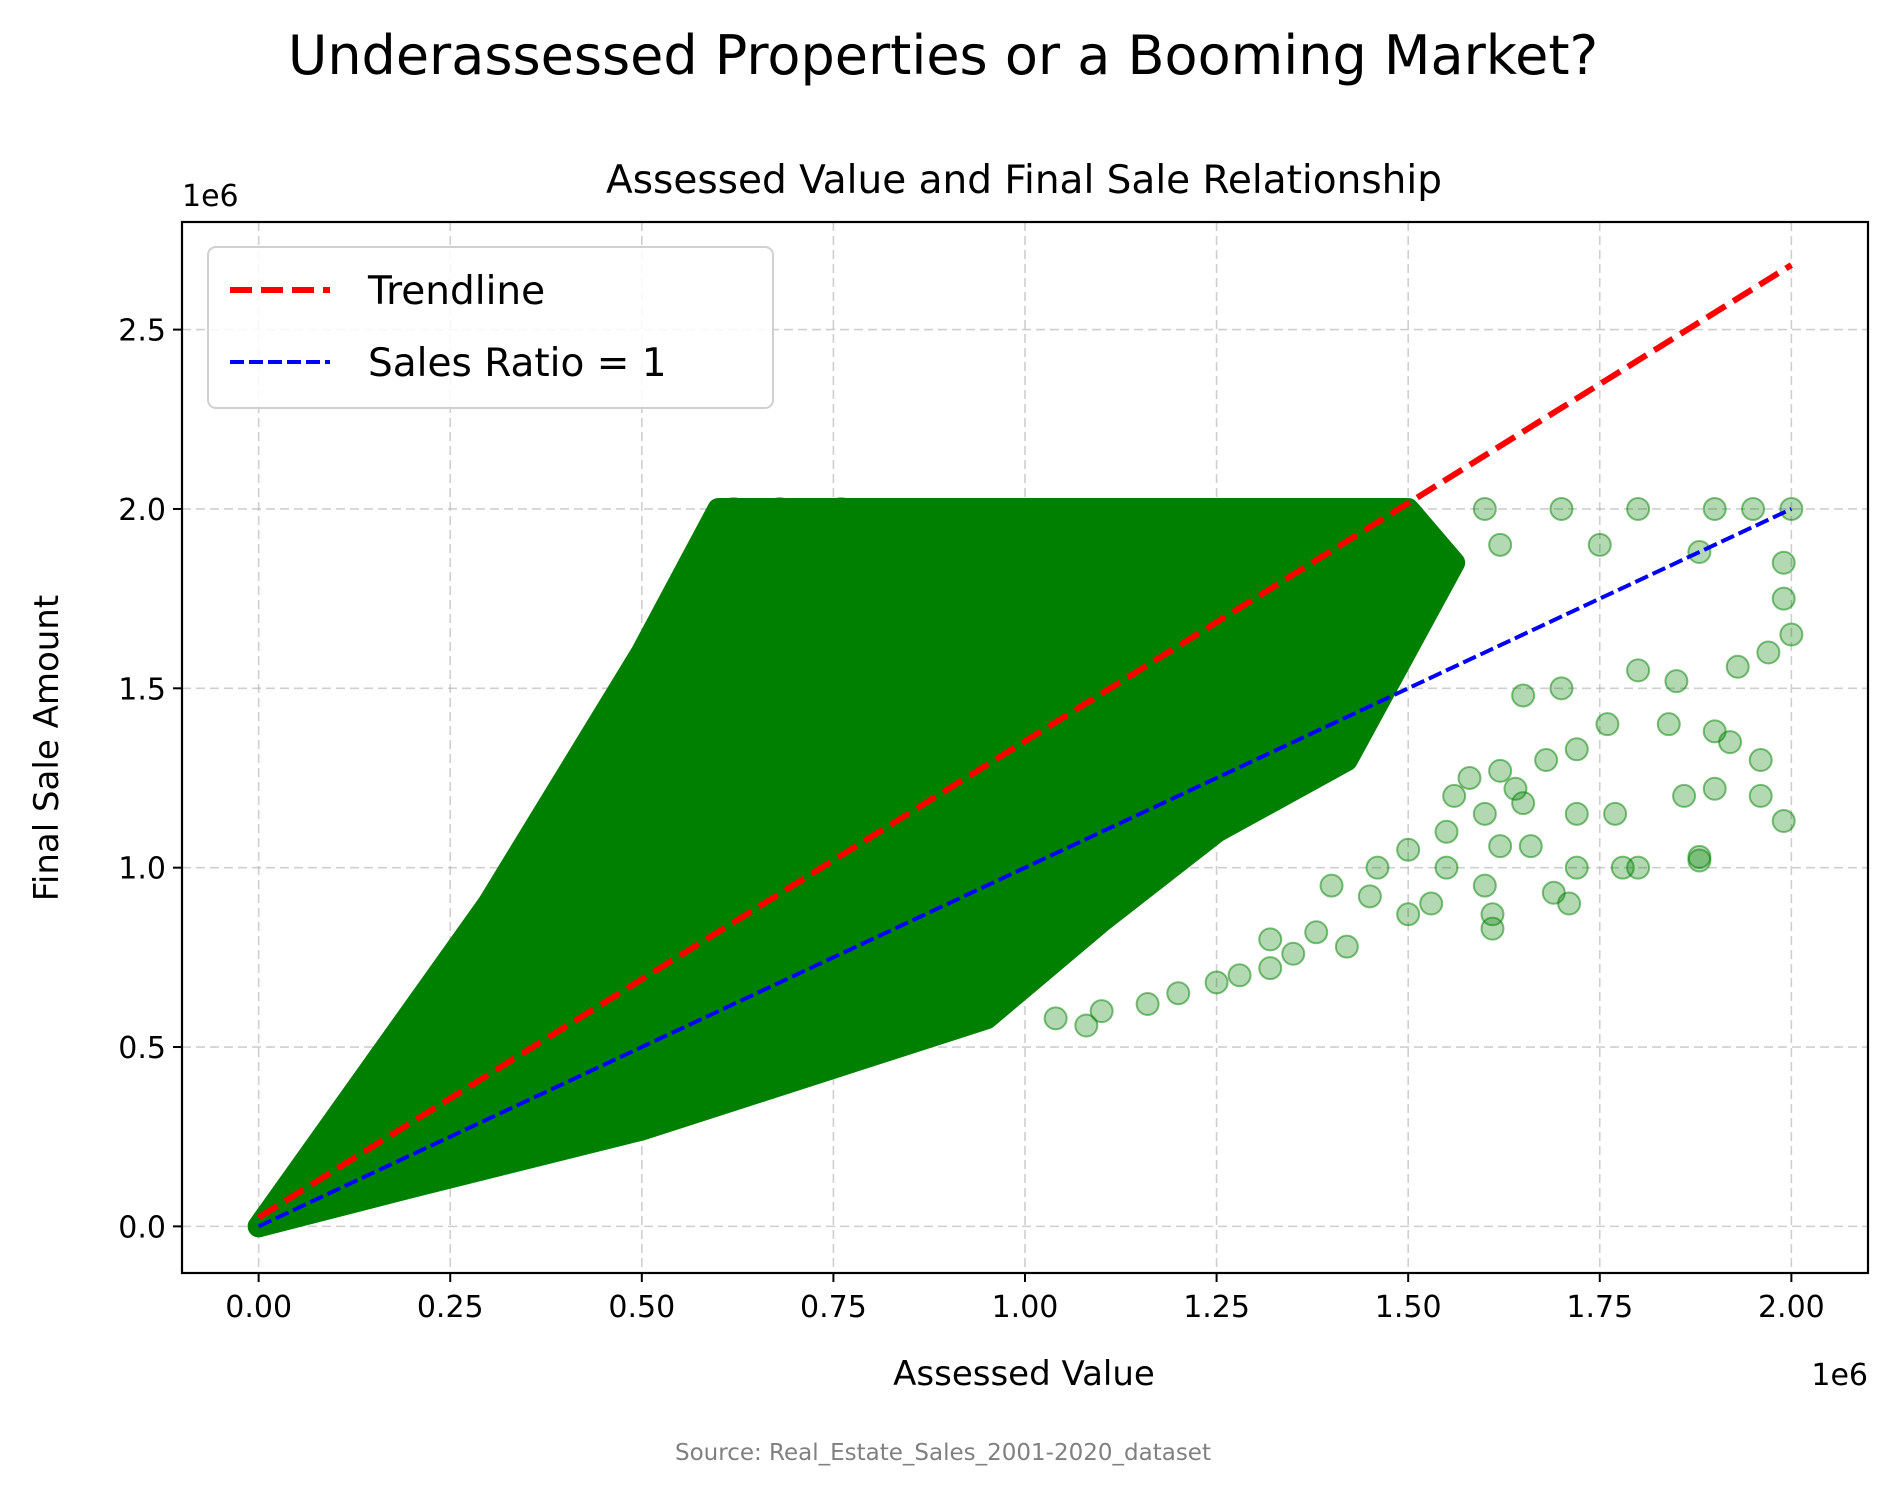 The height and width of the screenshot is (1492, 1887). Describe the element at coordinates (142, 1227) in the screenshot. I see `y-tick-label: 0.0` at that location.